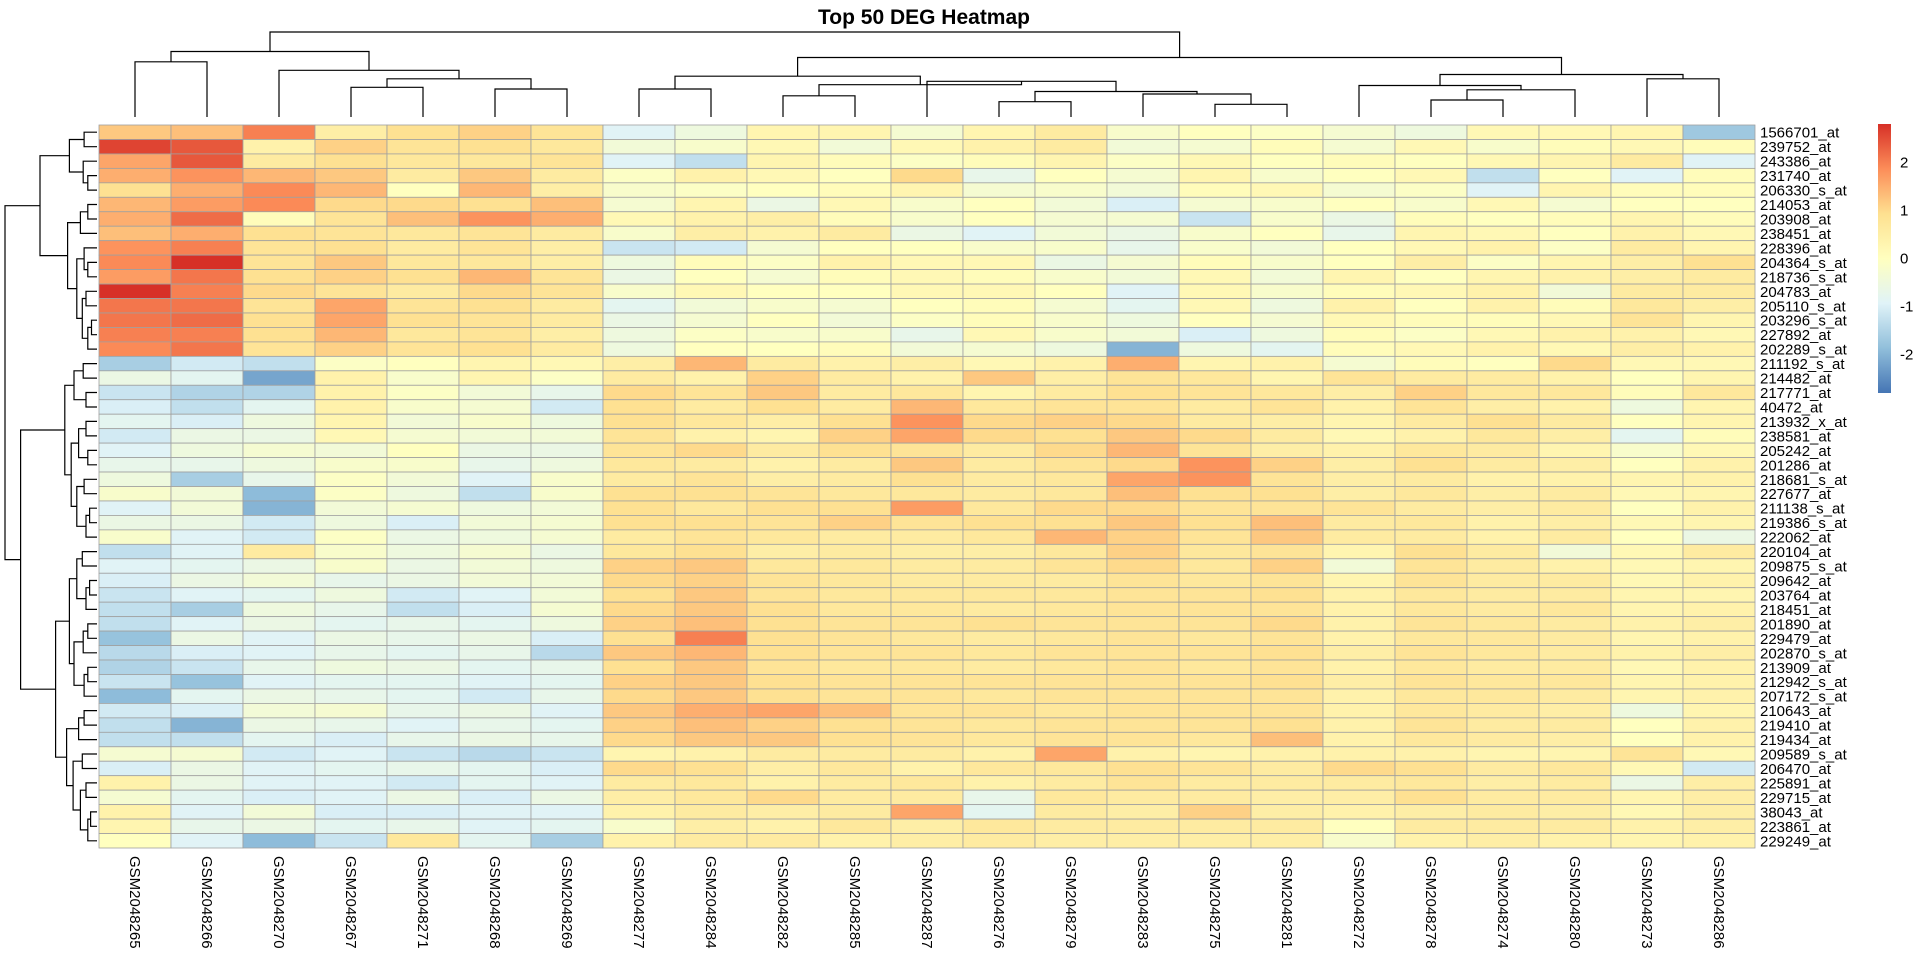 Image resolution: width=1919 pixels, height=979 pixels. What do you see at coordinates (1791, 812) in the screenshot?
I see `row-label: 38043_at` at bounding box center [1791, 812].